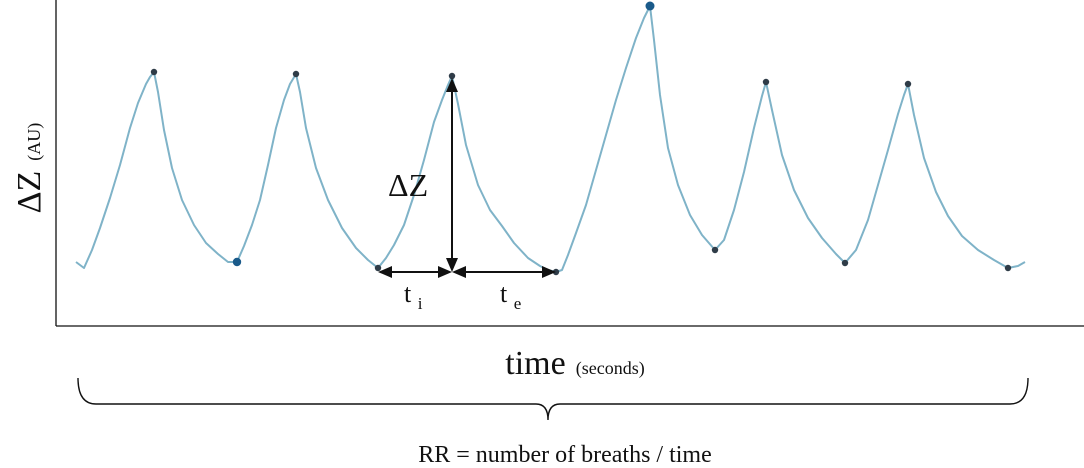 The image size is (1084, 468). Describe the element at coordinates (29, 192) in the screenshot. I see `y-axis-main: ΔZ` at that location.